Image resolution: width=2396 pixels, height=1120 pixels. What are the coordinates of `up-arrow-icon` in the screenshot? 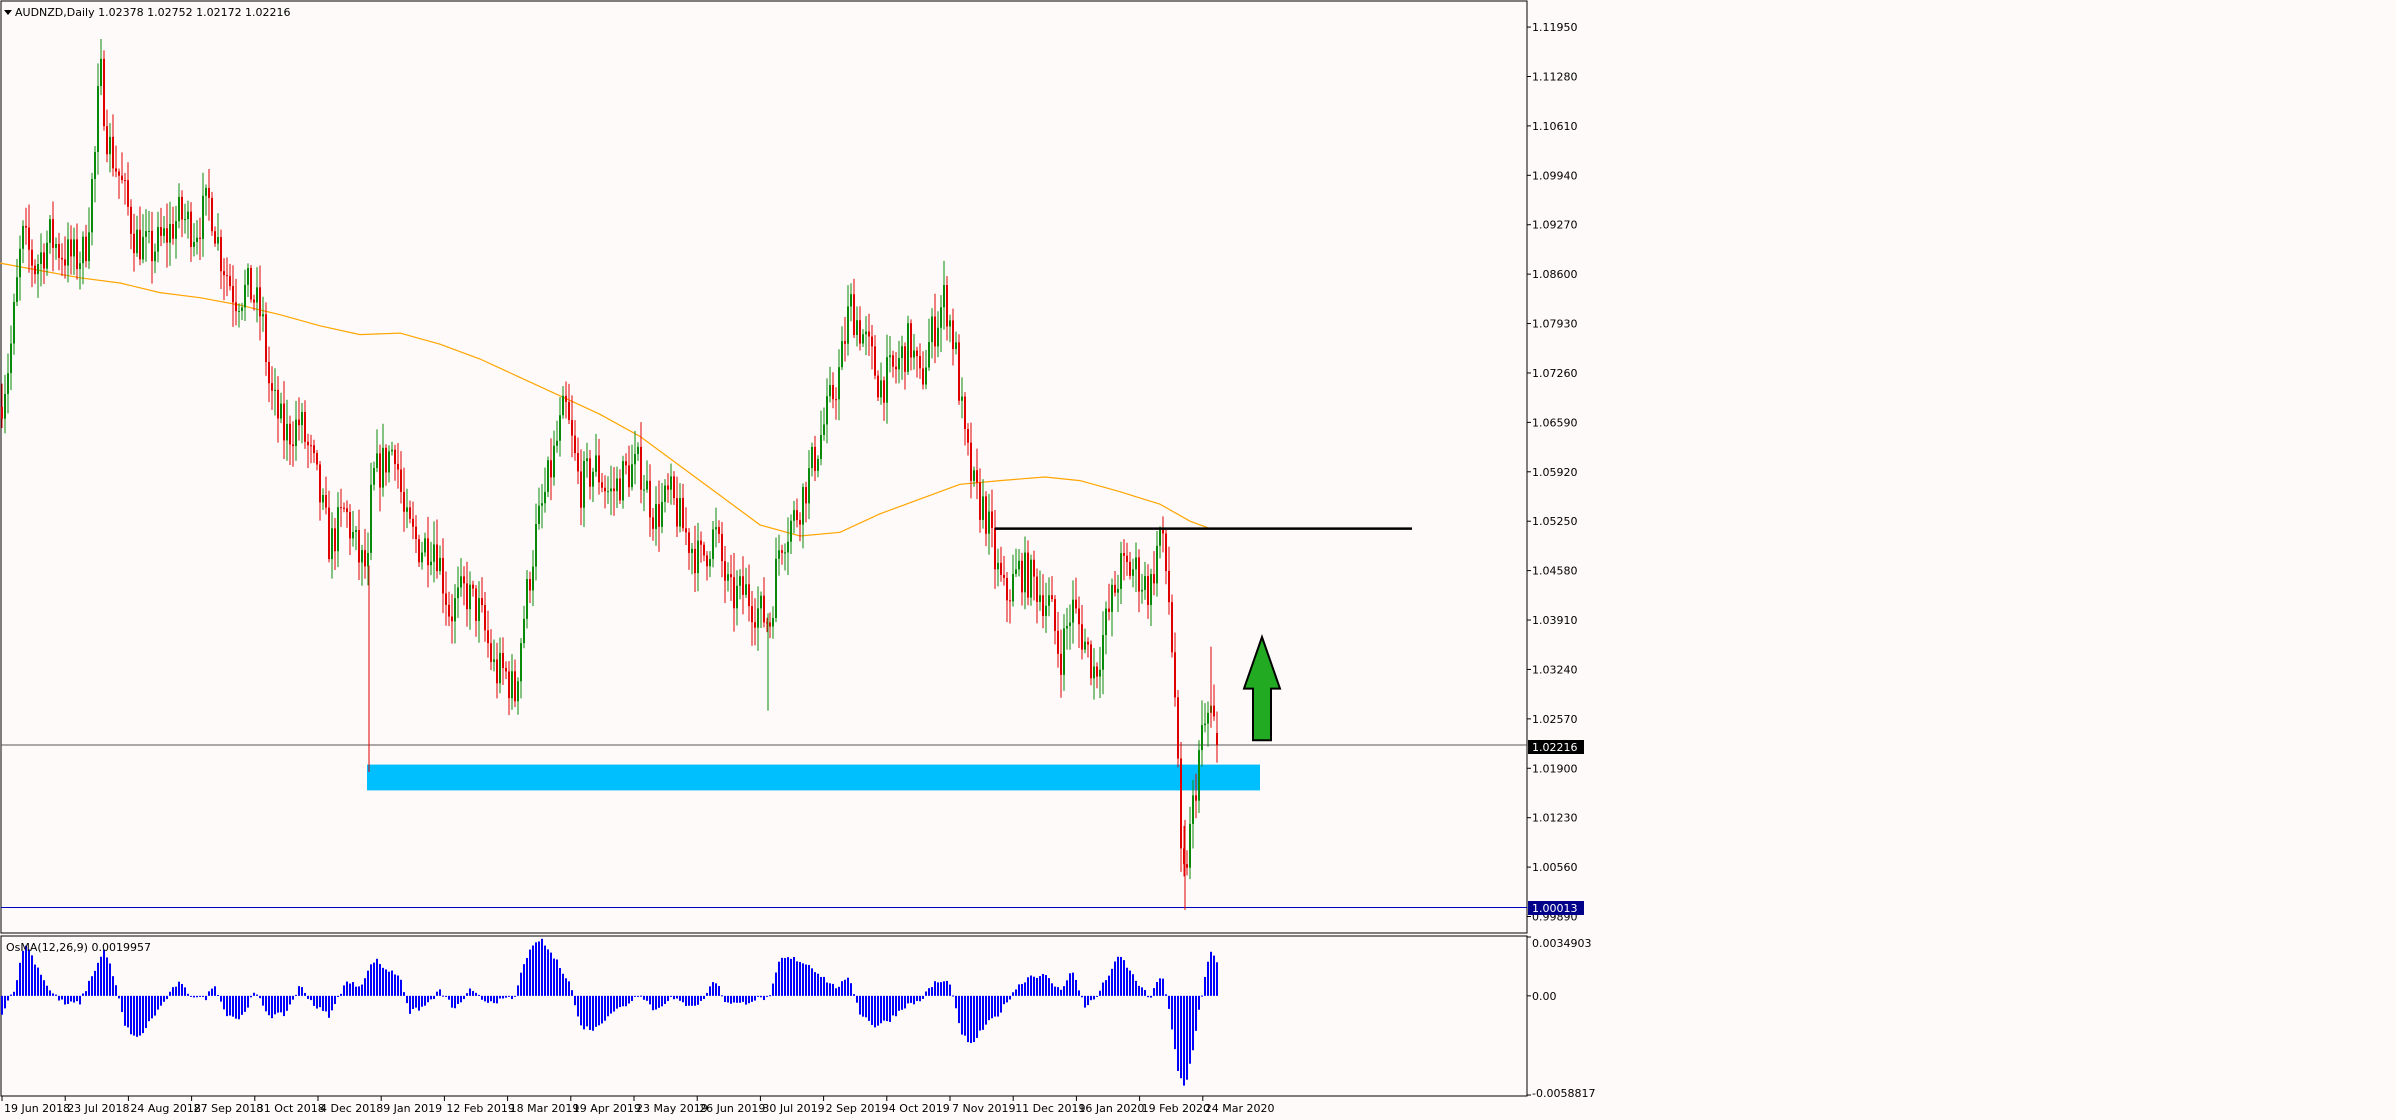 It's located at (1262, 687).